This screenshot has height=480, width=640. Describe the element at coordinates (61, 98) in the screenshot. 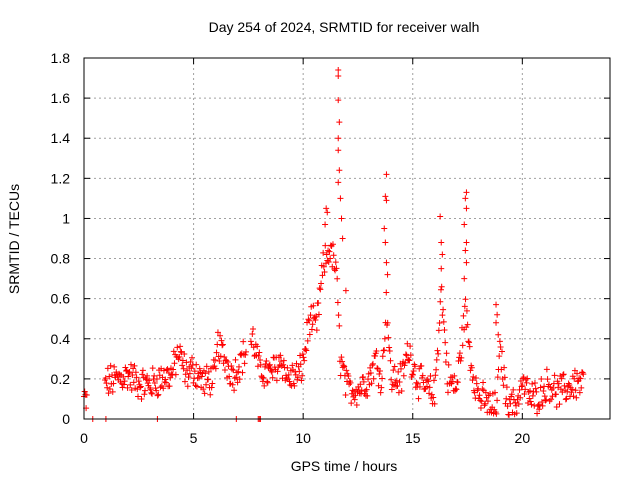

I see `y-tick-label: 1.6` at that location.